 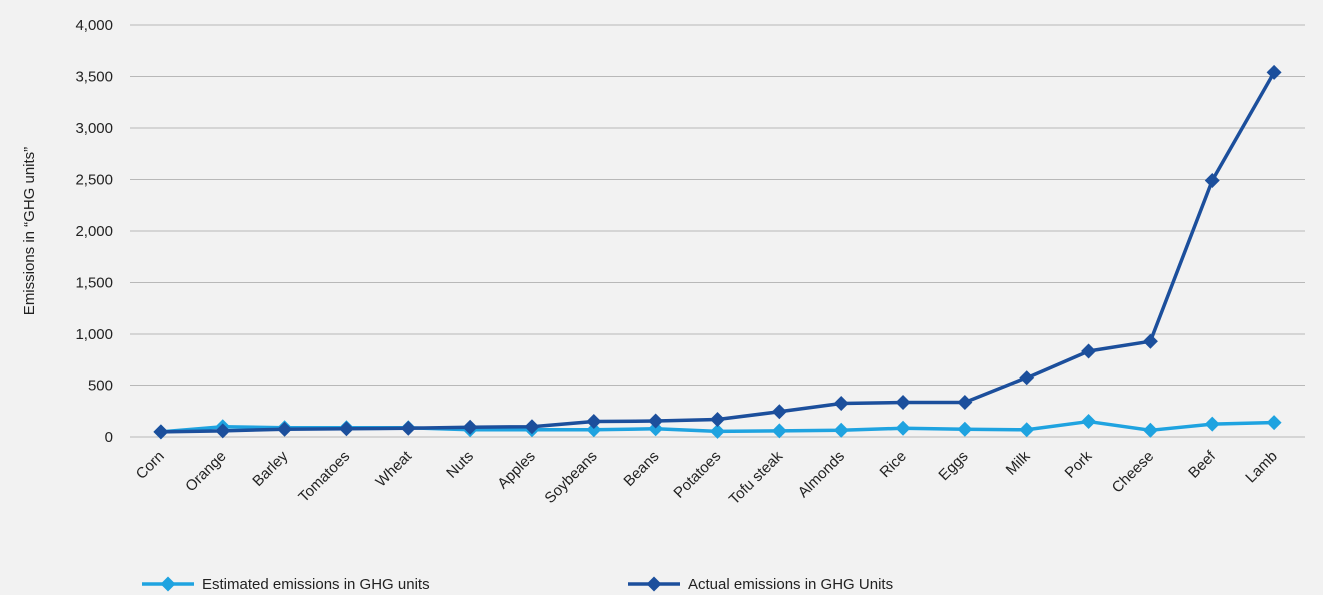 What do you see at coordinates (1261, 467) in the screenshot?
I see `x-category-label: Lamb` at bounding box center [1261, 467].